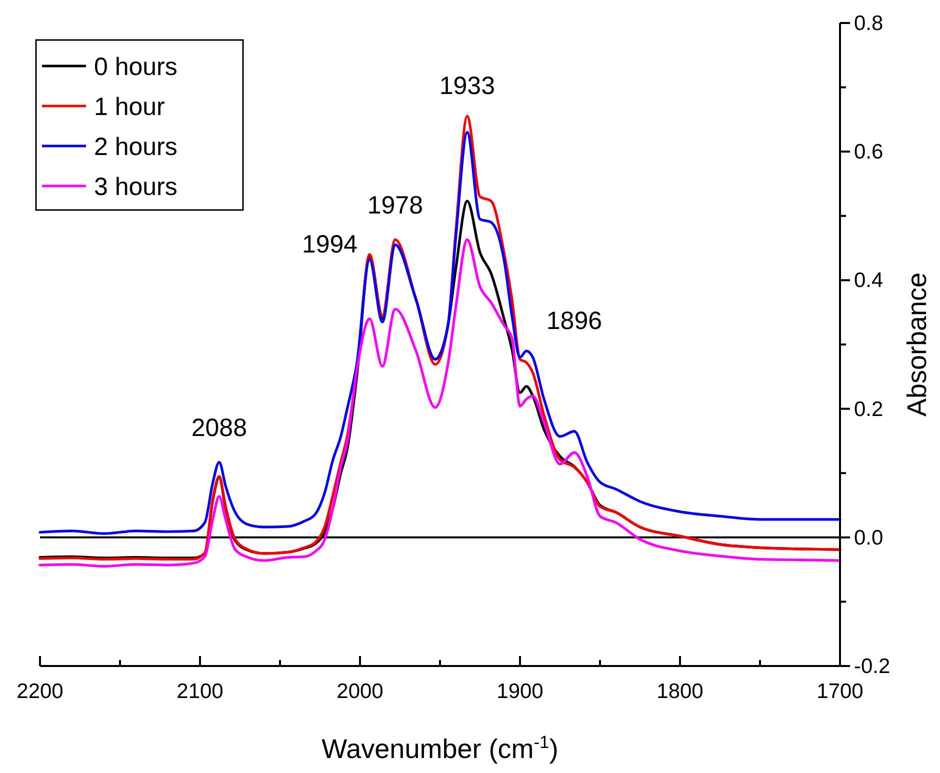 Image resolution: width=940 pixels, height=773 pixels. What do you see at coordinates (395, 206) in the screenshot?
I see `annotation: 1978` at bounding box center [395, 206].